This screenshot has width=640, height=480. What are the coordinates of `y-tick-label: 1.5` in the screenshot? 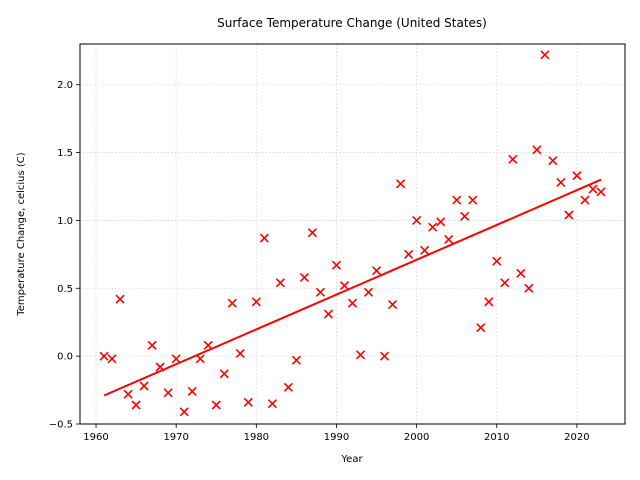 It's located at (65, 153).